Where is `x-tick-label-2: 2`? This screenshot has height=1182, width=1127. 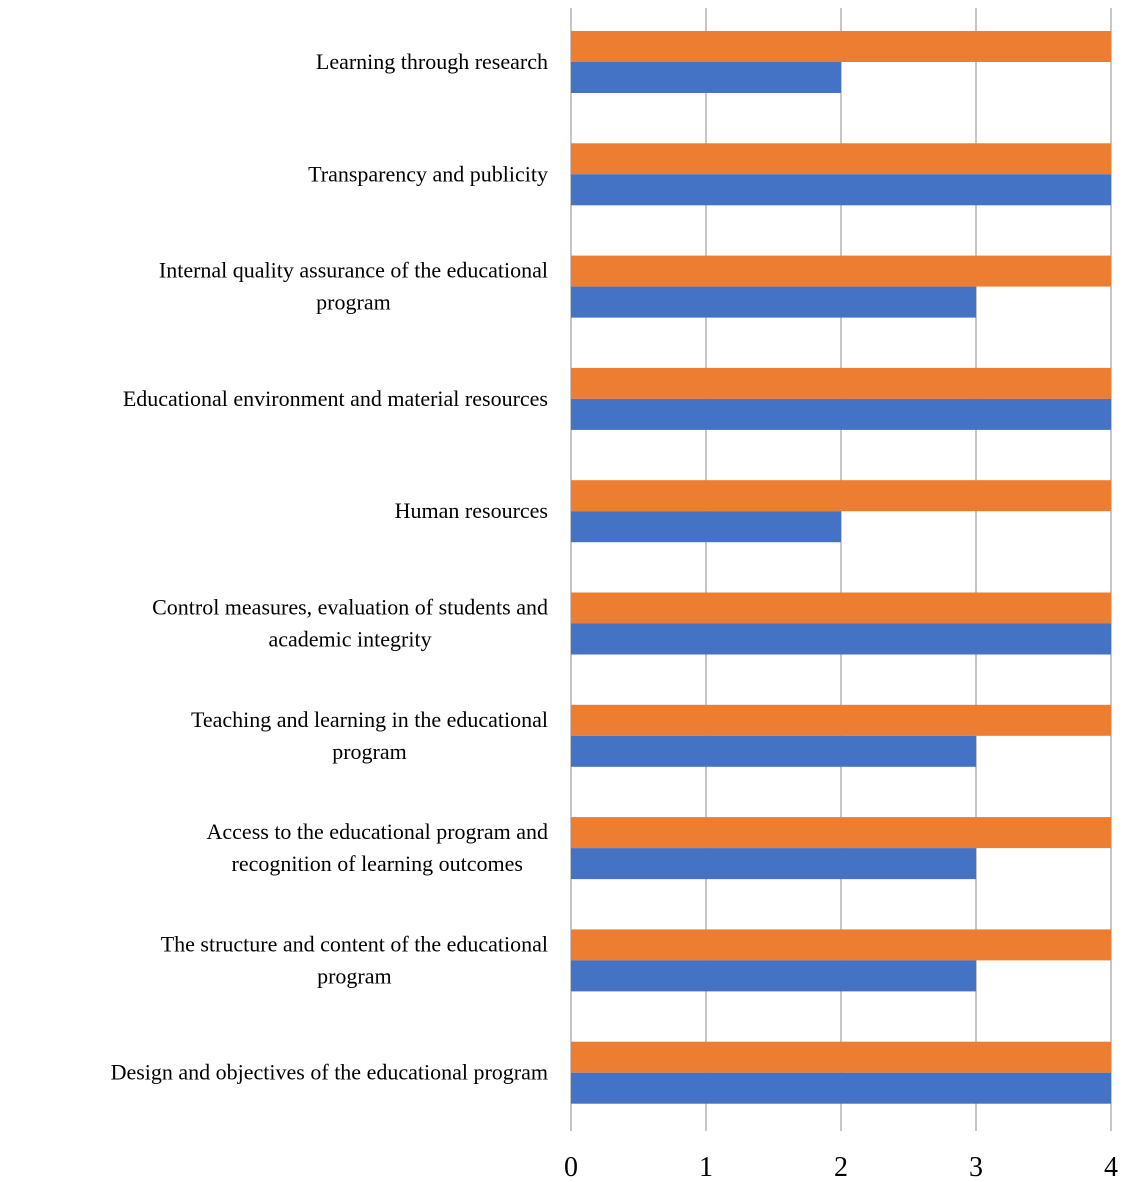
x-tick-label-2: 2 is located at coordinates (841, 1167).